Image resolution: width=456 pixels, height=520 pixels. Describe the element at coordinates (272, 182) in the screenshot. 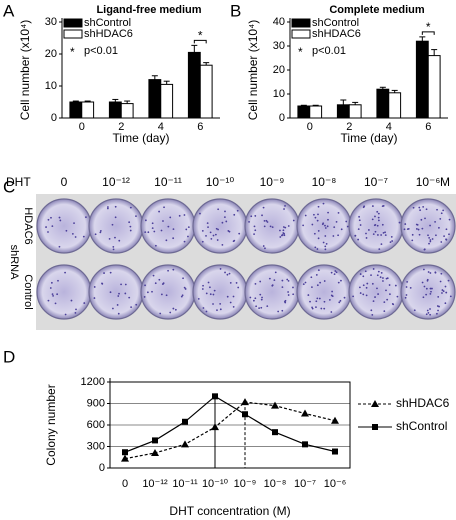

I see `concentration-label: 10⁻⁹` at that location.